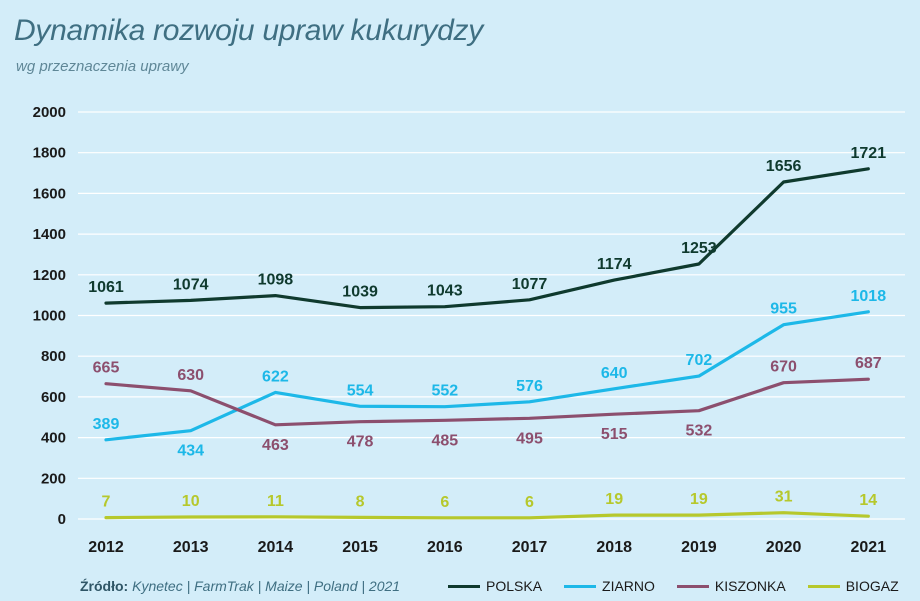 This screenshot has width=920, height=601. Describe the element at coordinates (750, 586) in the screenshot. I see `legend-label: KISZONKA` at that location.